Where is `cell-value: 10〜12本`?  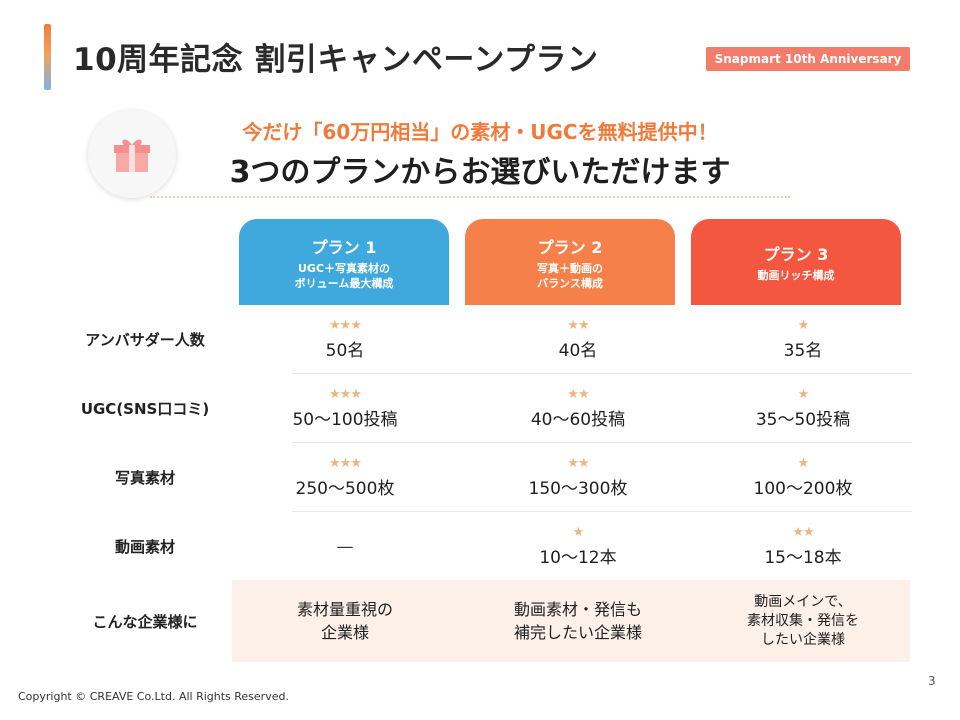 cell-value: 10〜12本 is located at coordinates (578, 558).